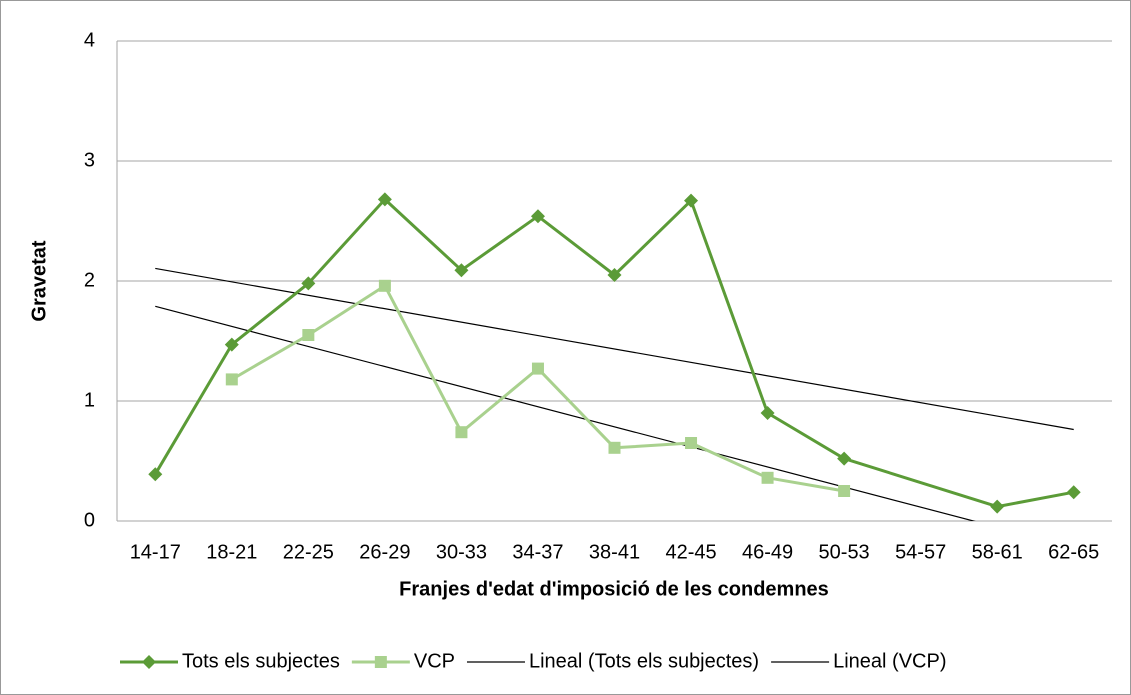 The width and height of the screenshot is (1131, 695). I want to click on x-tick-label: 26-29, so click(384, 552).